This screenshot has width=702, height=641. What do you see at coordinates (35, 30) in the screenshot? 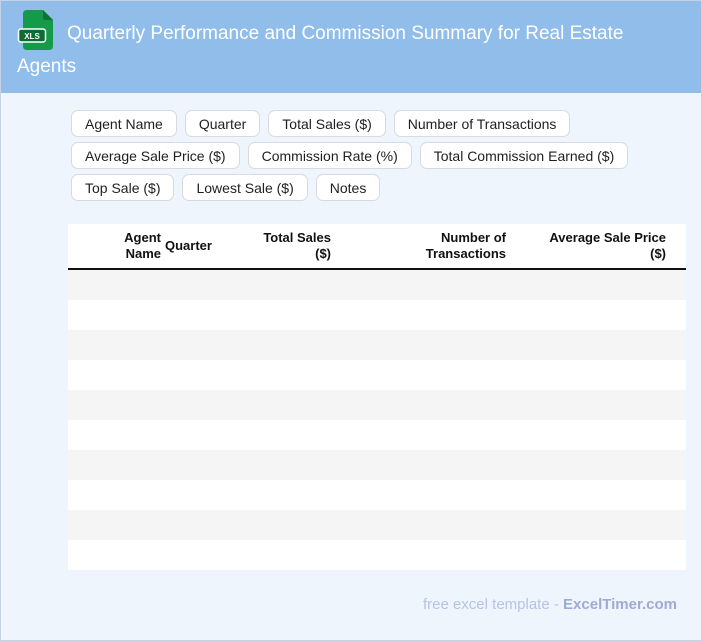
I see `xls-file-icon: XLS` at bounding box center [35, 30].